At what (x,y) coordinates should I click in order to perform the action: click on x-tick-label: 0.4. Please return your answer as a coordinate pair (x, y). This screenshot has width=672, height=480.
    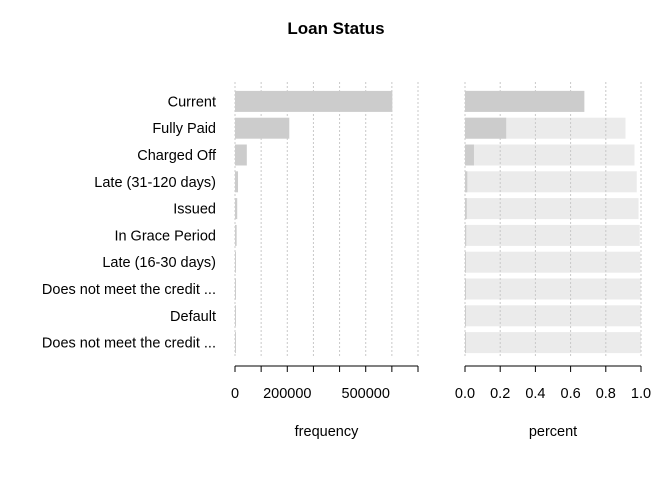
    Looking at the image, I should click on (535, 394).